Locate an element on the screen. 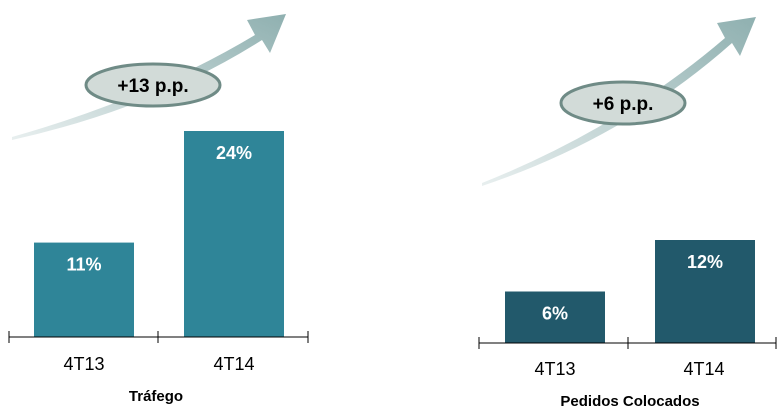 The height and width of the screenshot is (412, 777). trafego-bar-4t13 is located at coordinates (84, 289).